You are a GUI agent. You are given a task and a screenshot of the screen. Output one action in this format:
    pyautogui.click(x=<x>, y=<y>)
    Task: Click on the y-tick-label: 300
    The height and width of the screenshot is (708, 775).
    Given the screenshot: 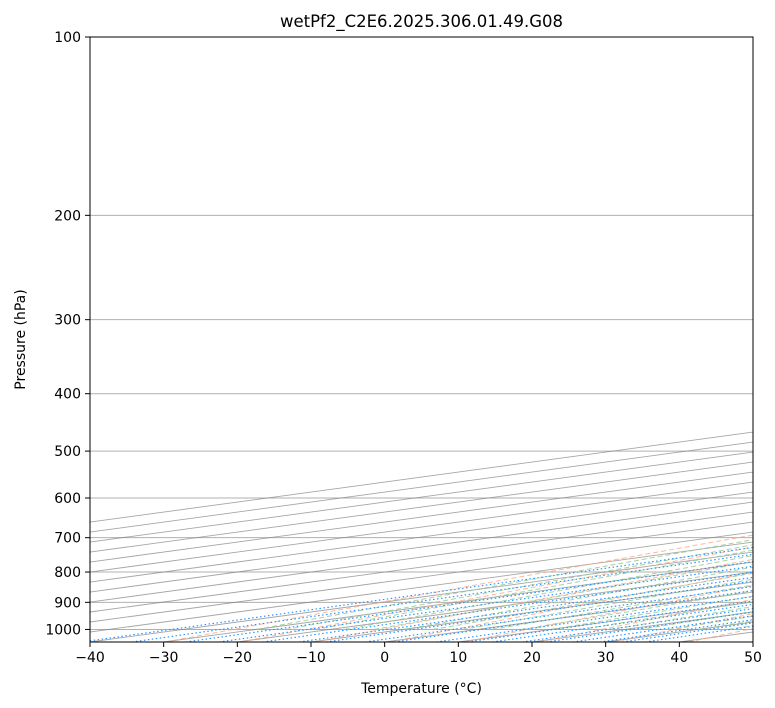 What is the action you would take?
    pyautogui.click(x=67, y=321)
    